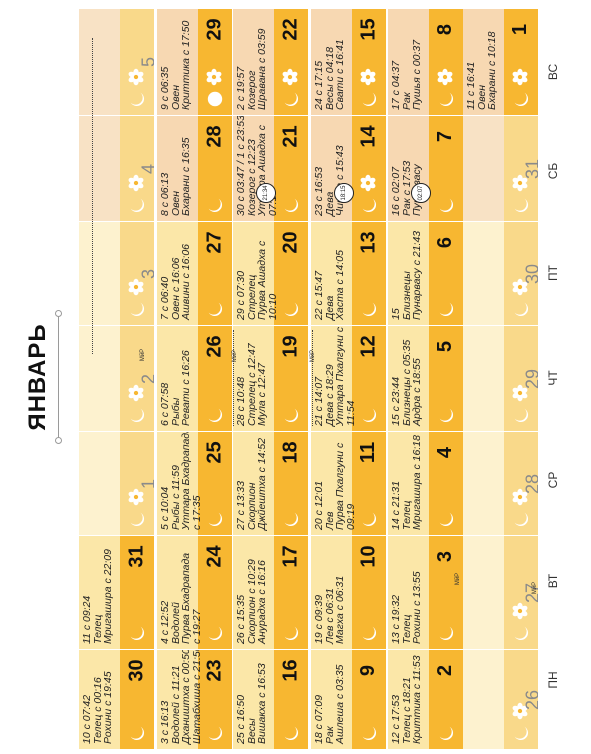 The image size is (591, 754). Describe the element at coordinates (97, 699) in the screenshot. I see `day-info: 10 с 07:42 Телец с 00:16 Рохини с 19:45` at that location.